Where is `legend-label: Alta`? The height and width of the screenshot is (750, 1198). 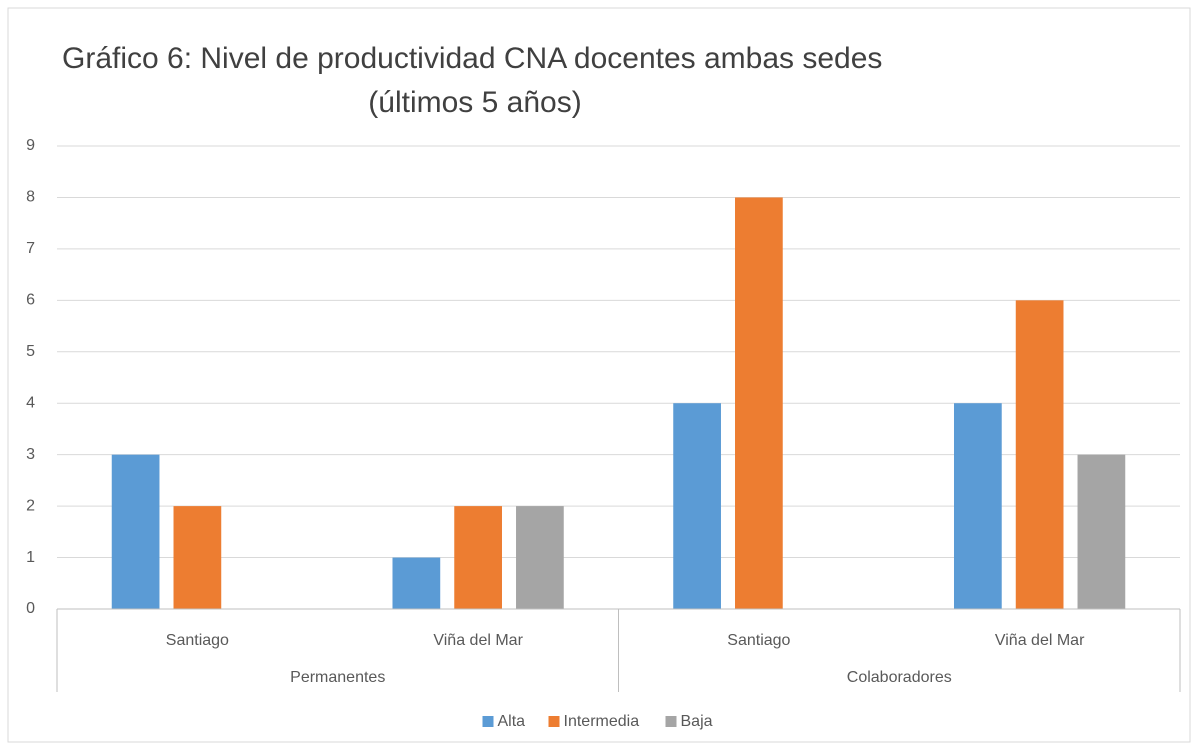
legend-label: Alta is located at coordinates (512, 721).